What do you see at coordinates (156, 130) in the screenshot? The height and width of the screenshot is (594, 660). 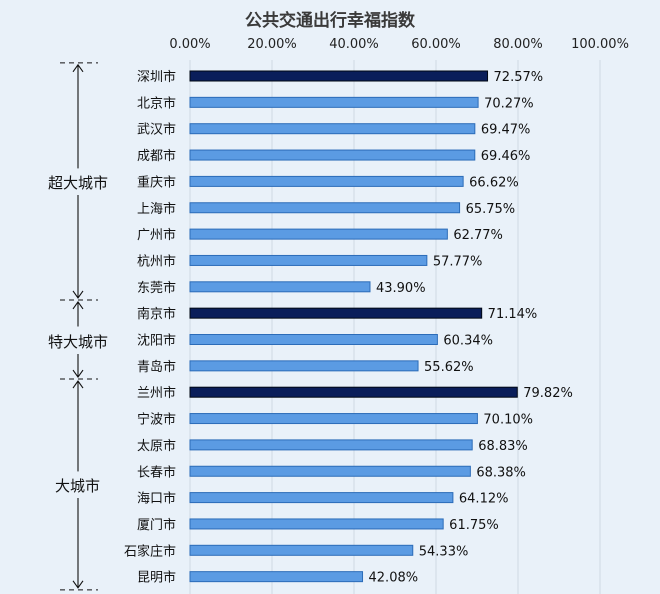 I see `category-label: 武汉市` at bounding box center [156, 130].